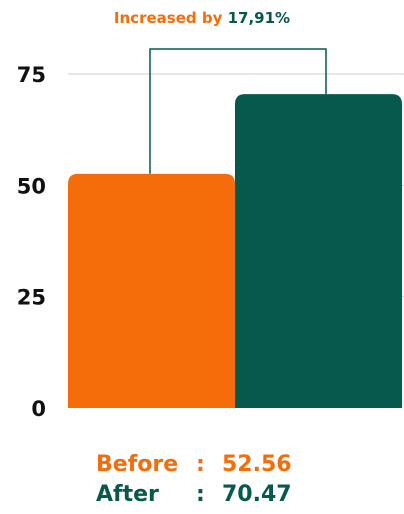  I want to click on y-tick-label-0: 0, so click(38, 409).